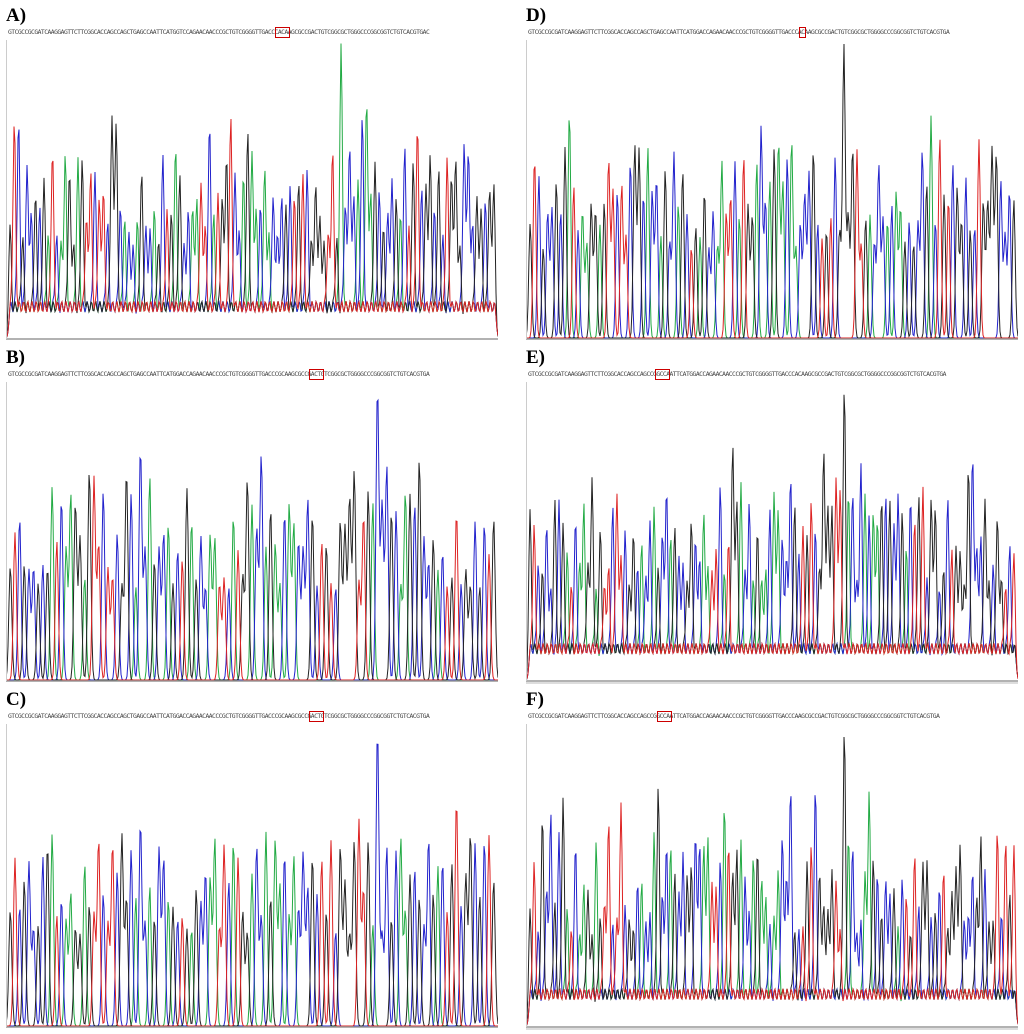  Describe the element at coordinates (16, 699) in the screenshot. I see `panel-label: C)` at that location.